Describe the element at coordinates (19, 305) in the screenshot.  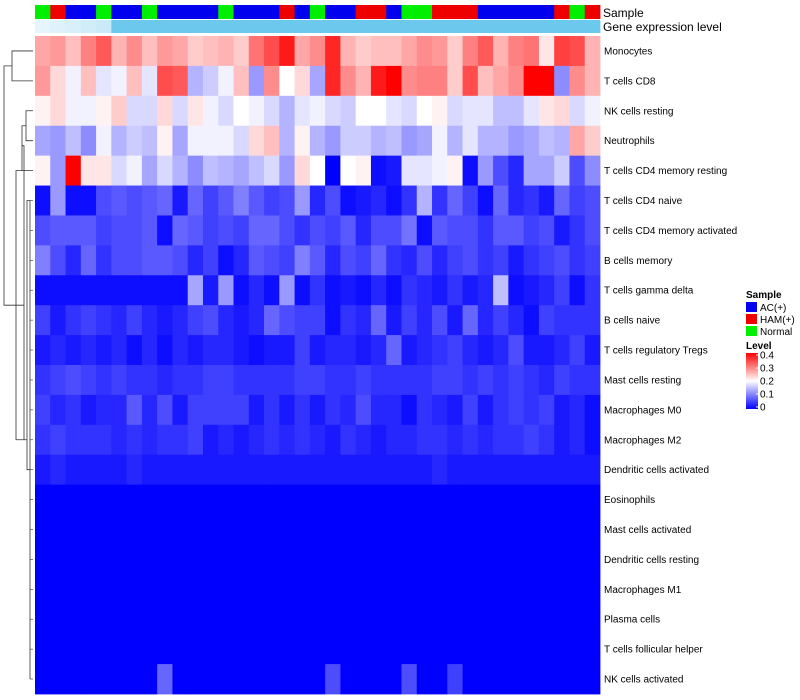
I see `dendrogram-branch` at that location.